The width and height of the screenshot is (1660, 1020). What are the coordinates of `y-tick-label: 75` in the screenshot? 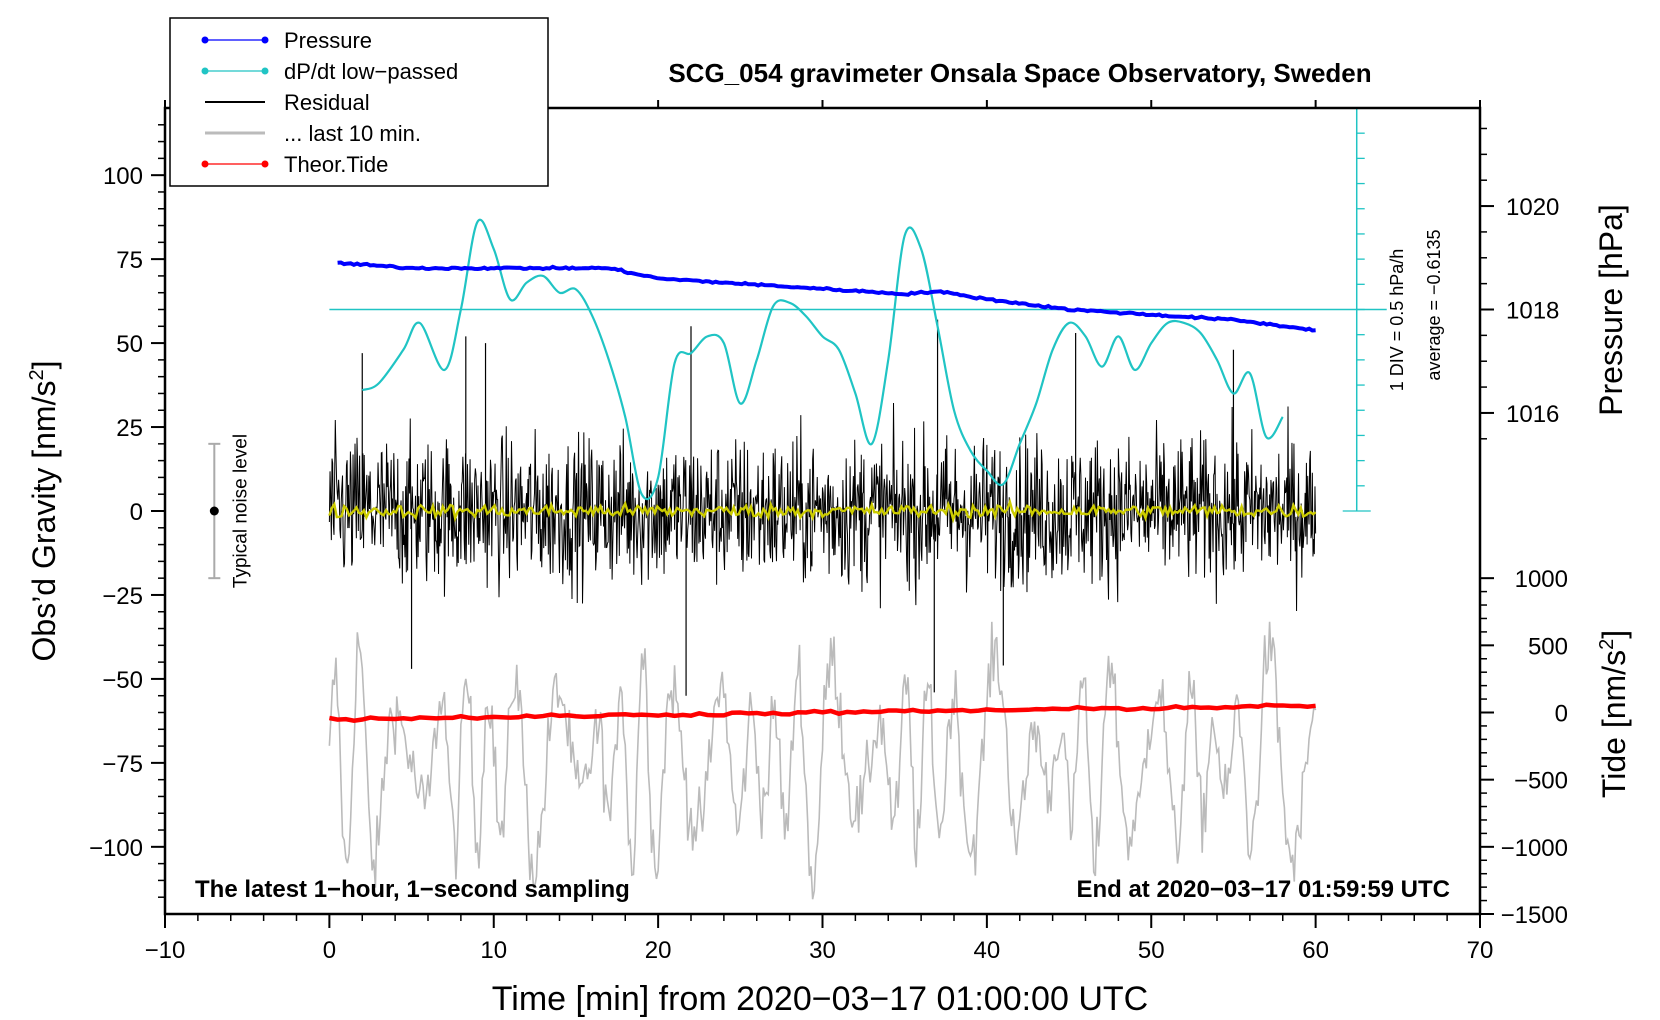 It's located at (129, 260).